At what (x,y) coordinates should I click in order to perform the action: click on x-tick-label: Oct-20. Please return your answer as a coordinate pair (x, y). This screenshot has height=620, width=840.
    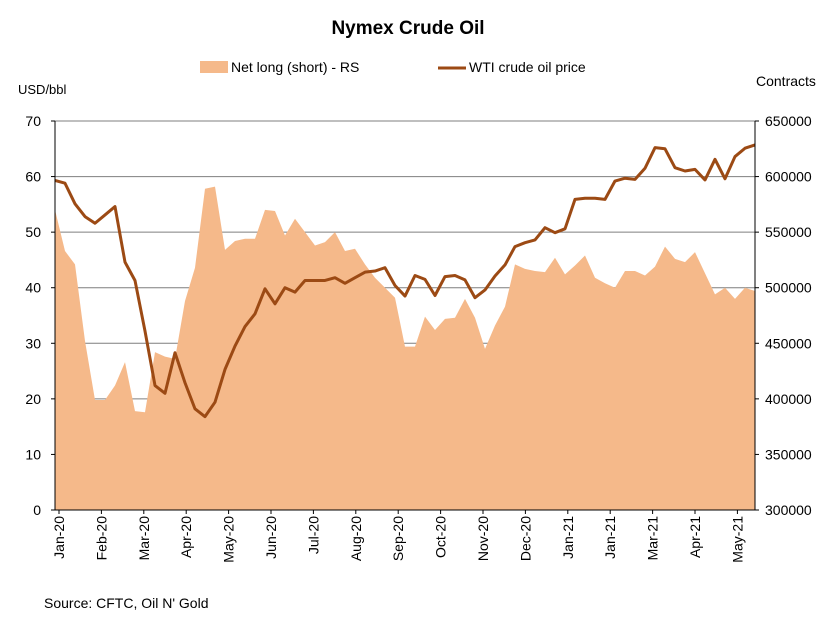
    Looking at the image, I should click on (441, 537).